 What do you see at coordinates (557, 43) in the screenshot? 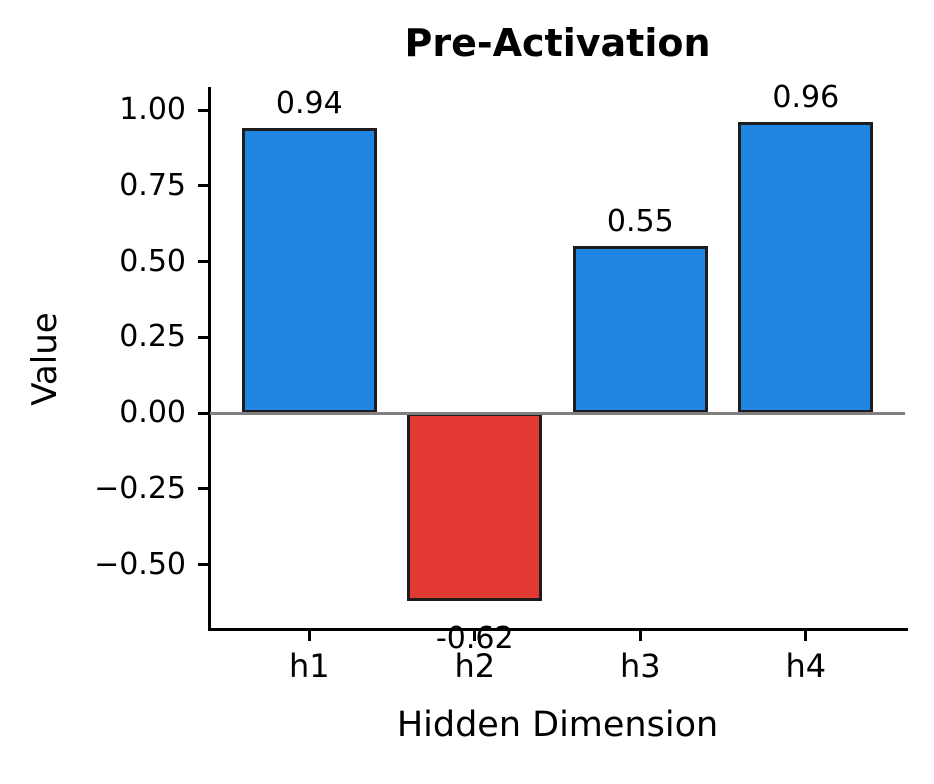
I see `chart-title: Pre-Activation` at bounding box center [557, 43].